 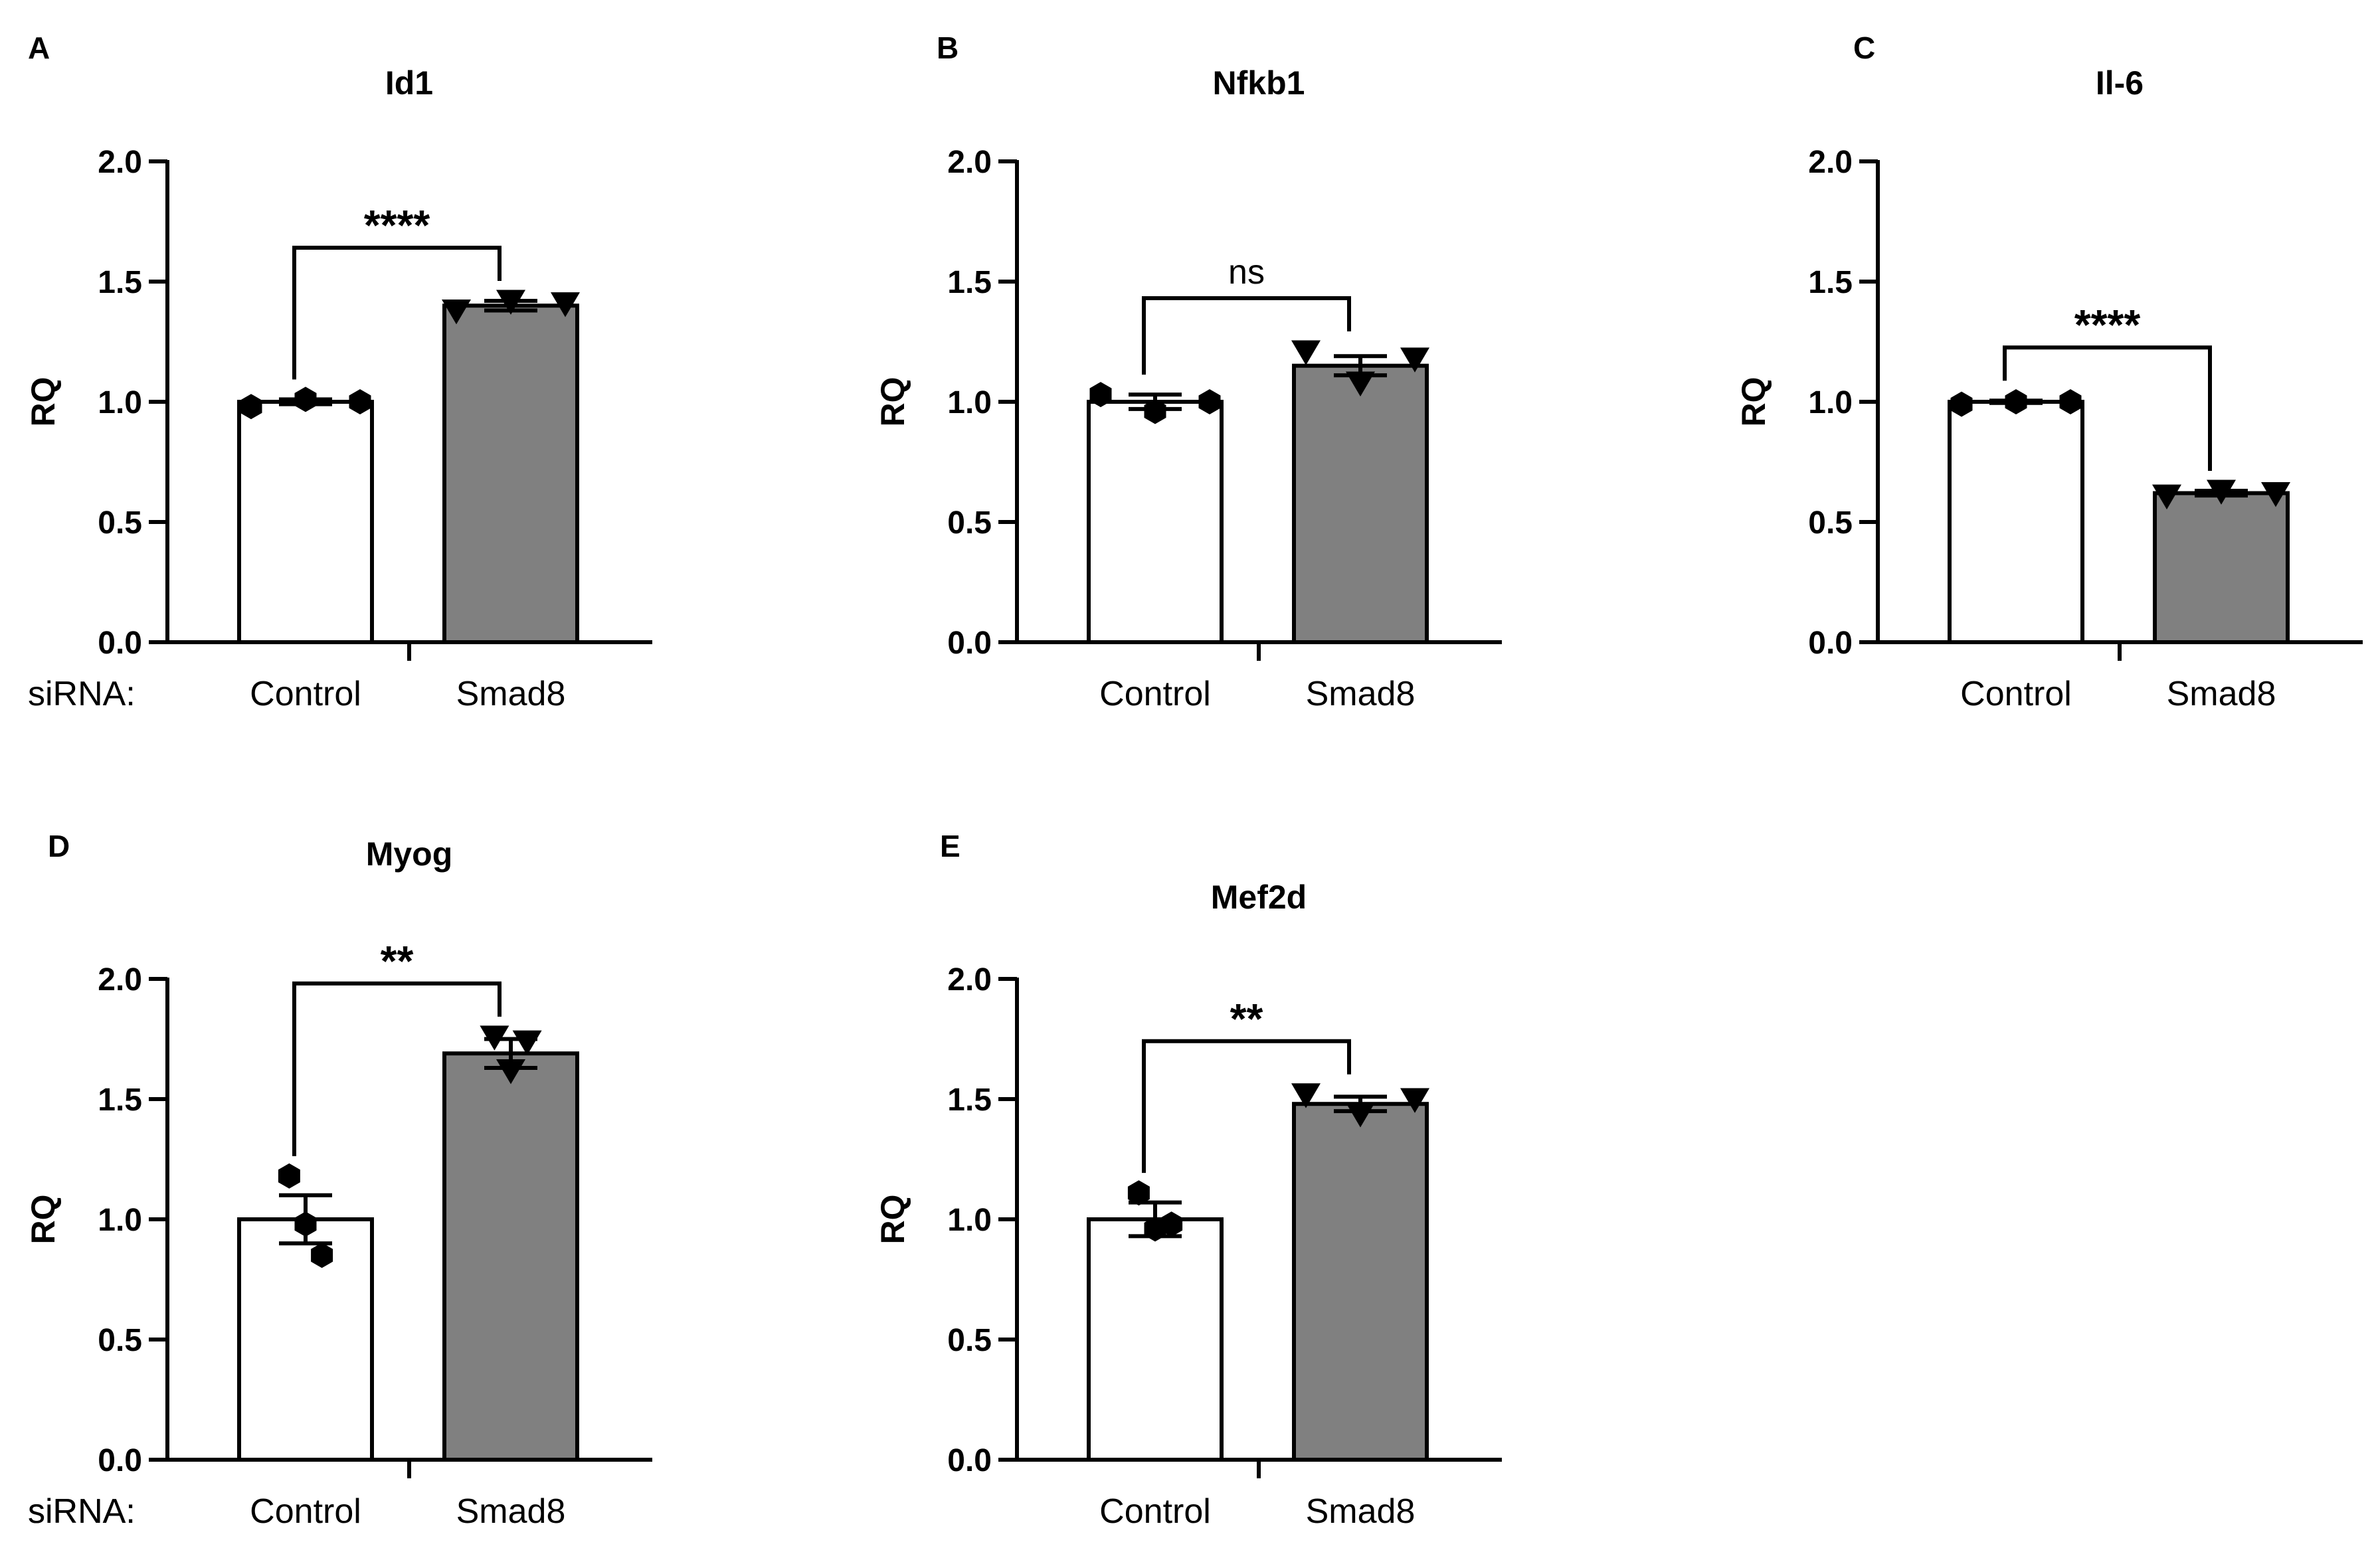 What do you see at coordinates (1259, 83) in the screenshot?
I see `panel-title: Nfkb1` at bounding box center [1259, 83].